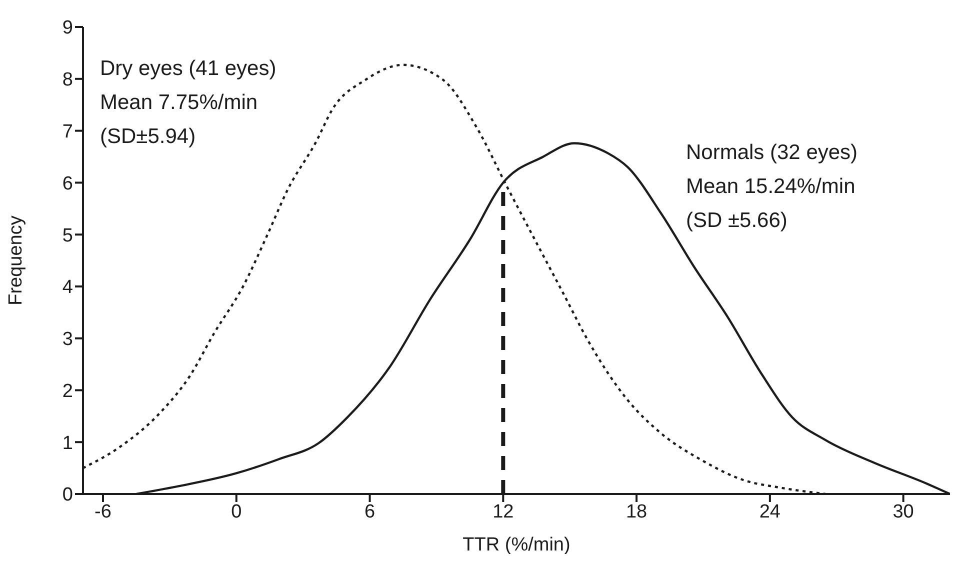 This screenshot has height=562, width=960. What do you see at coordinates (188, 69) in the screenshot?
I see `annotation: Dry eyes (41 eyes)` at bounding box center [188, 69].